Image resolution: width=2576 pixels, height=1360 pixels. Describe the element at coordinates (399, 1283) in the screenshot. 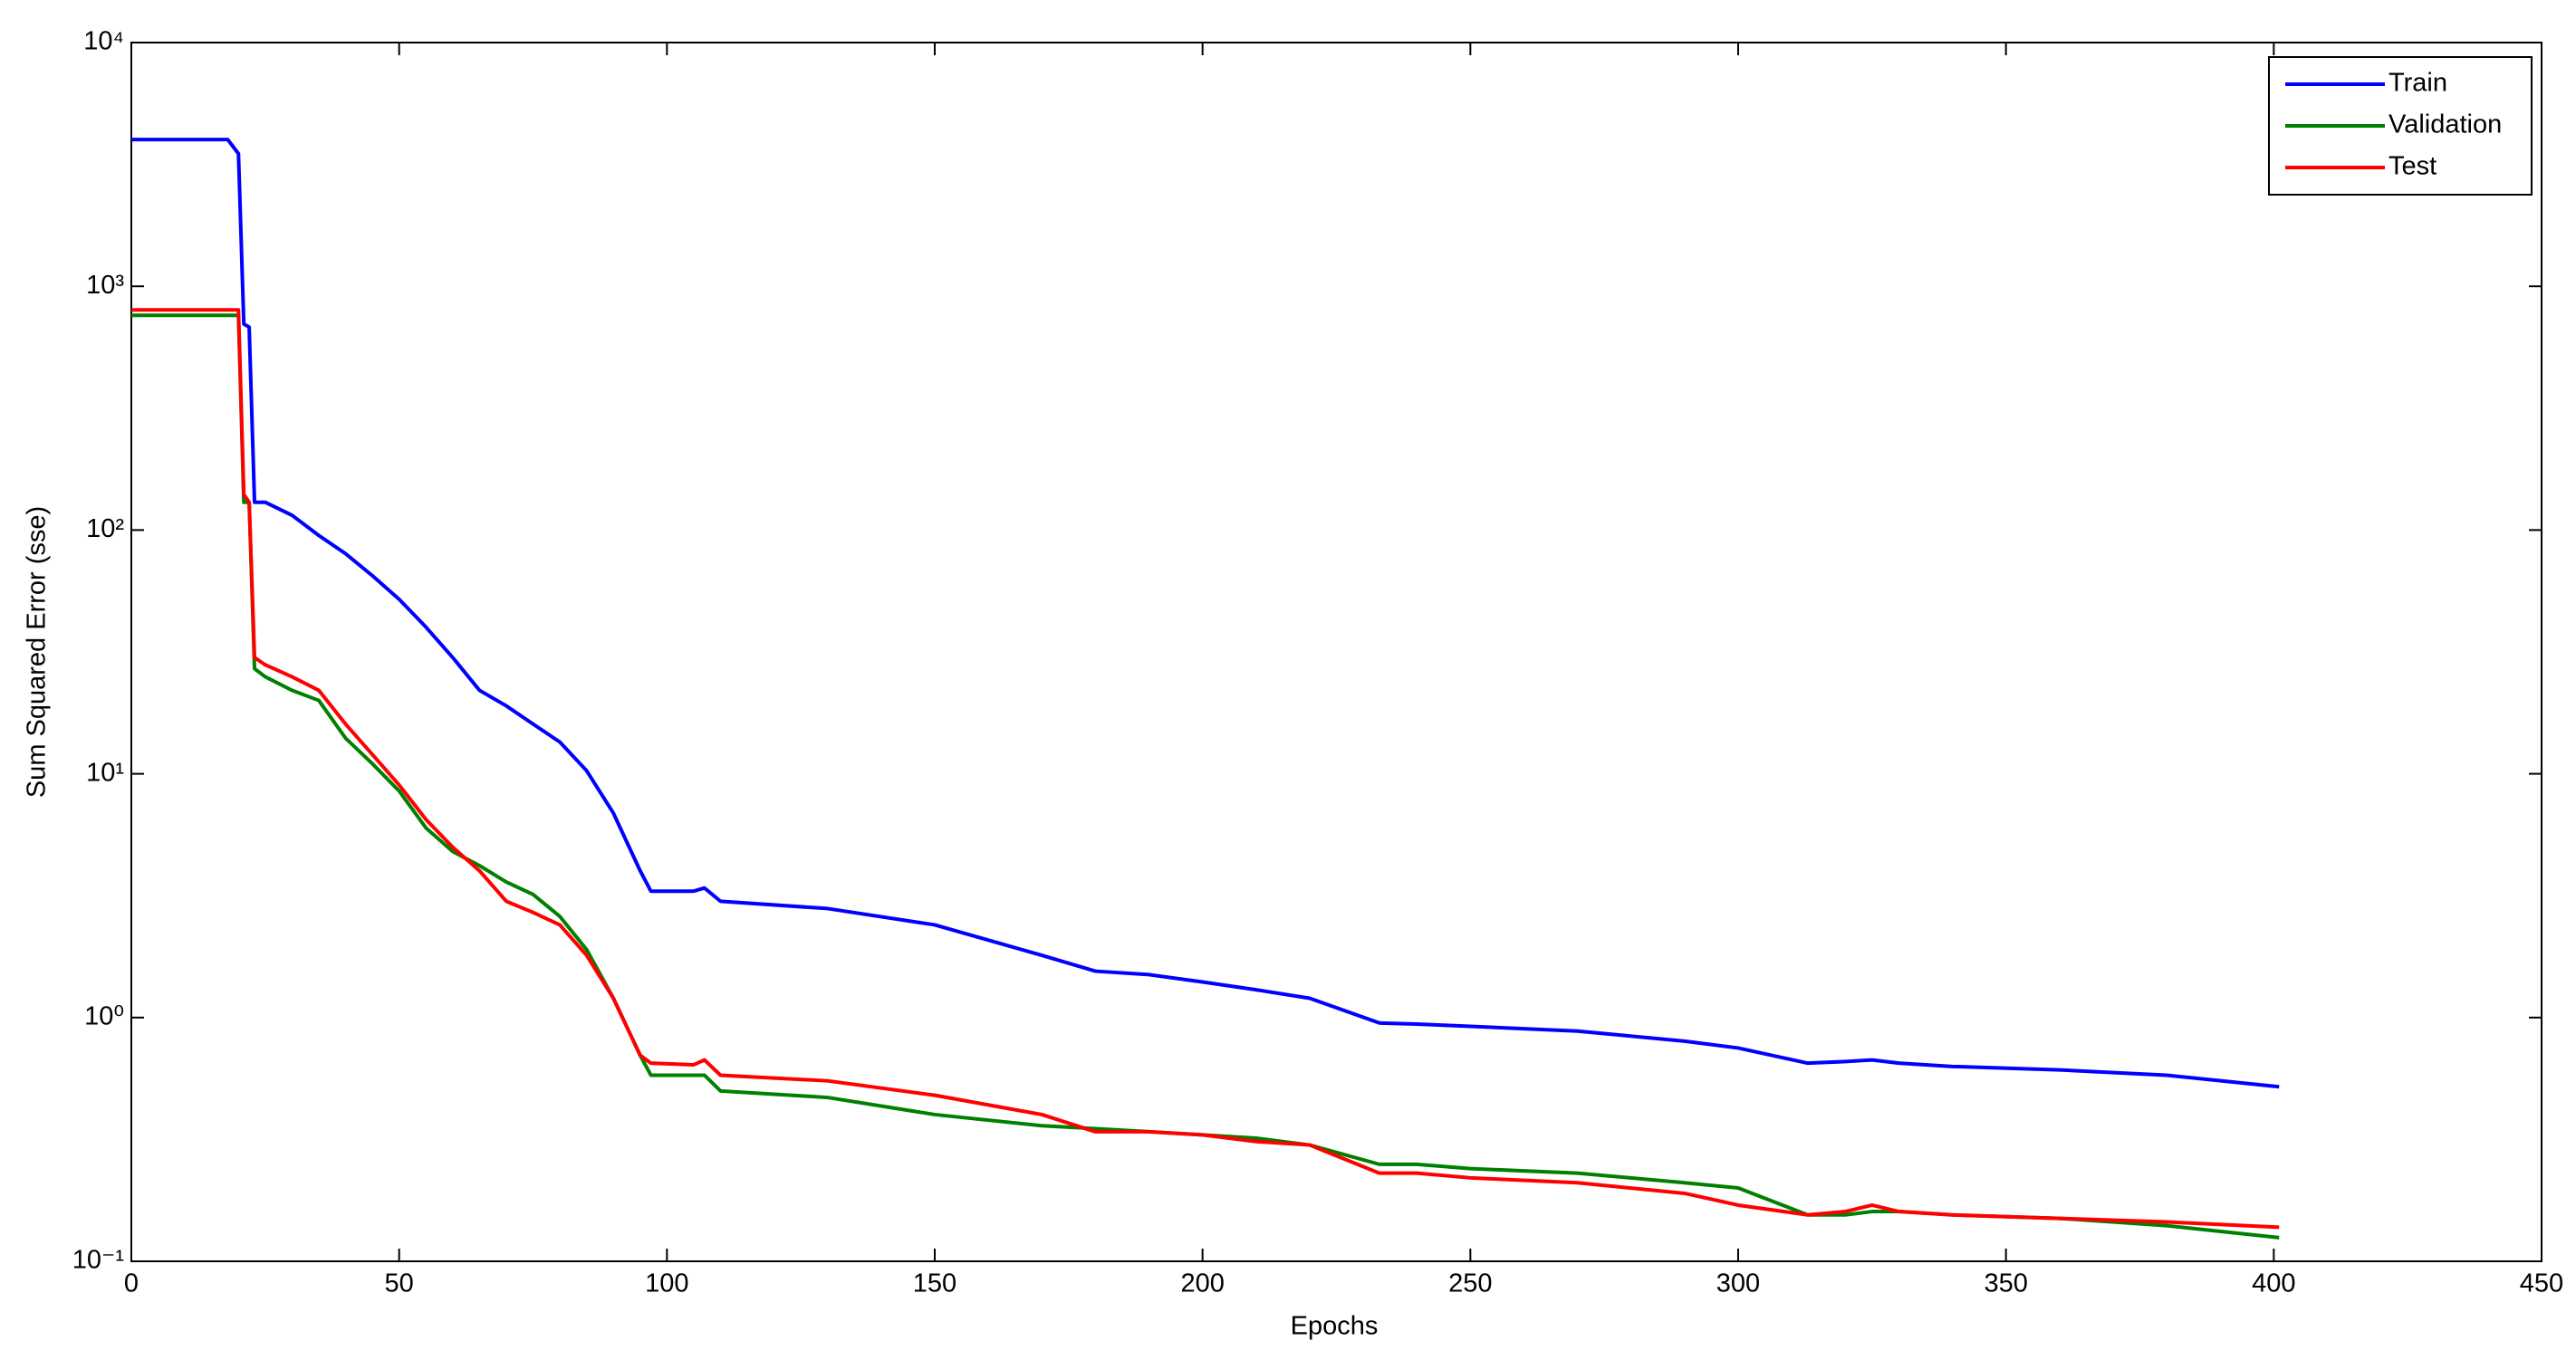

I see `x-tick-label: 50` at that location.